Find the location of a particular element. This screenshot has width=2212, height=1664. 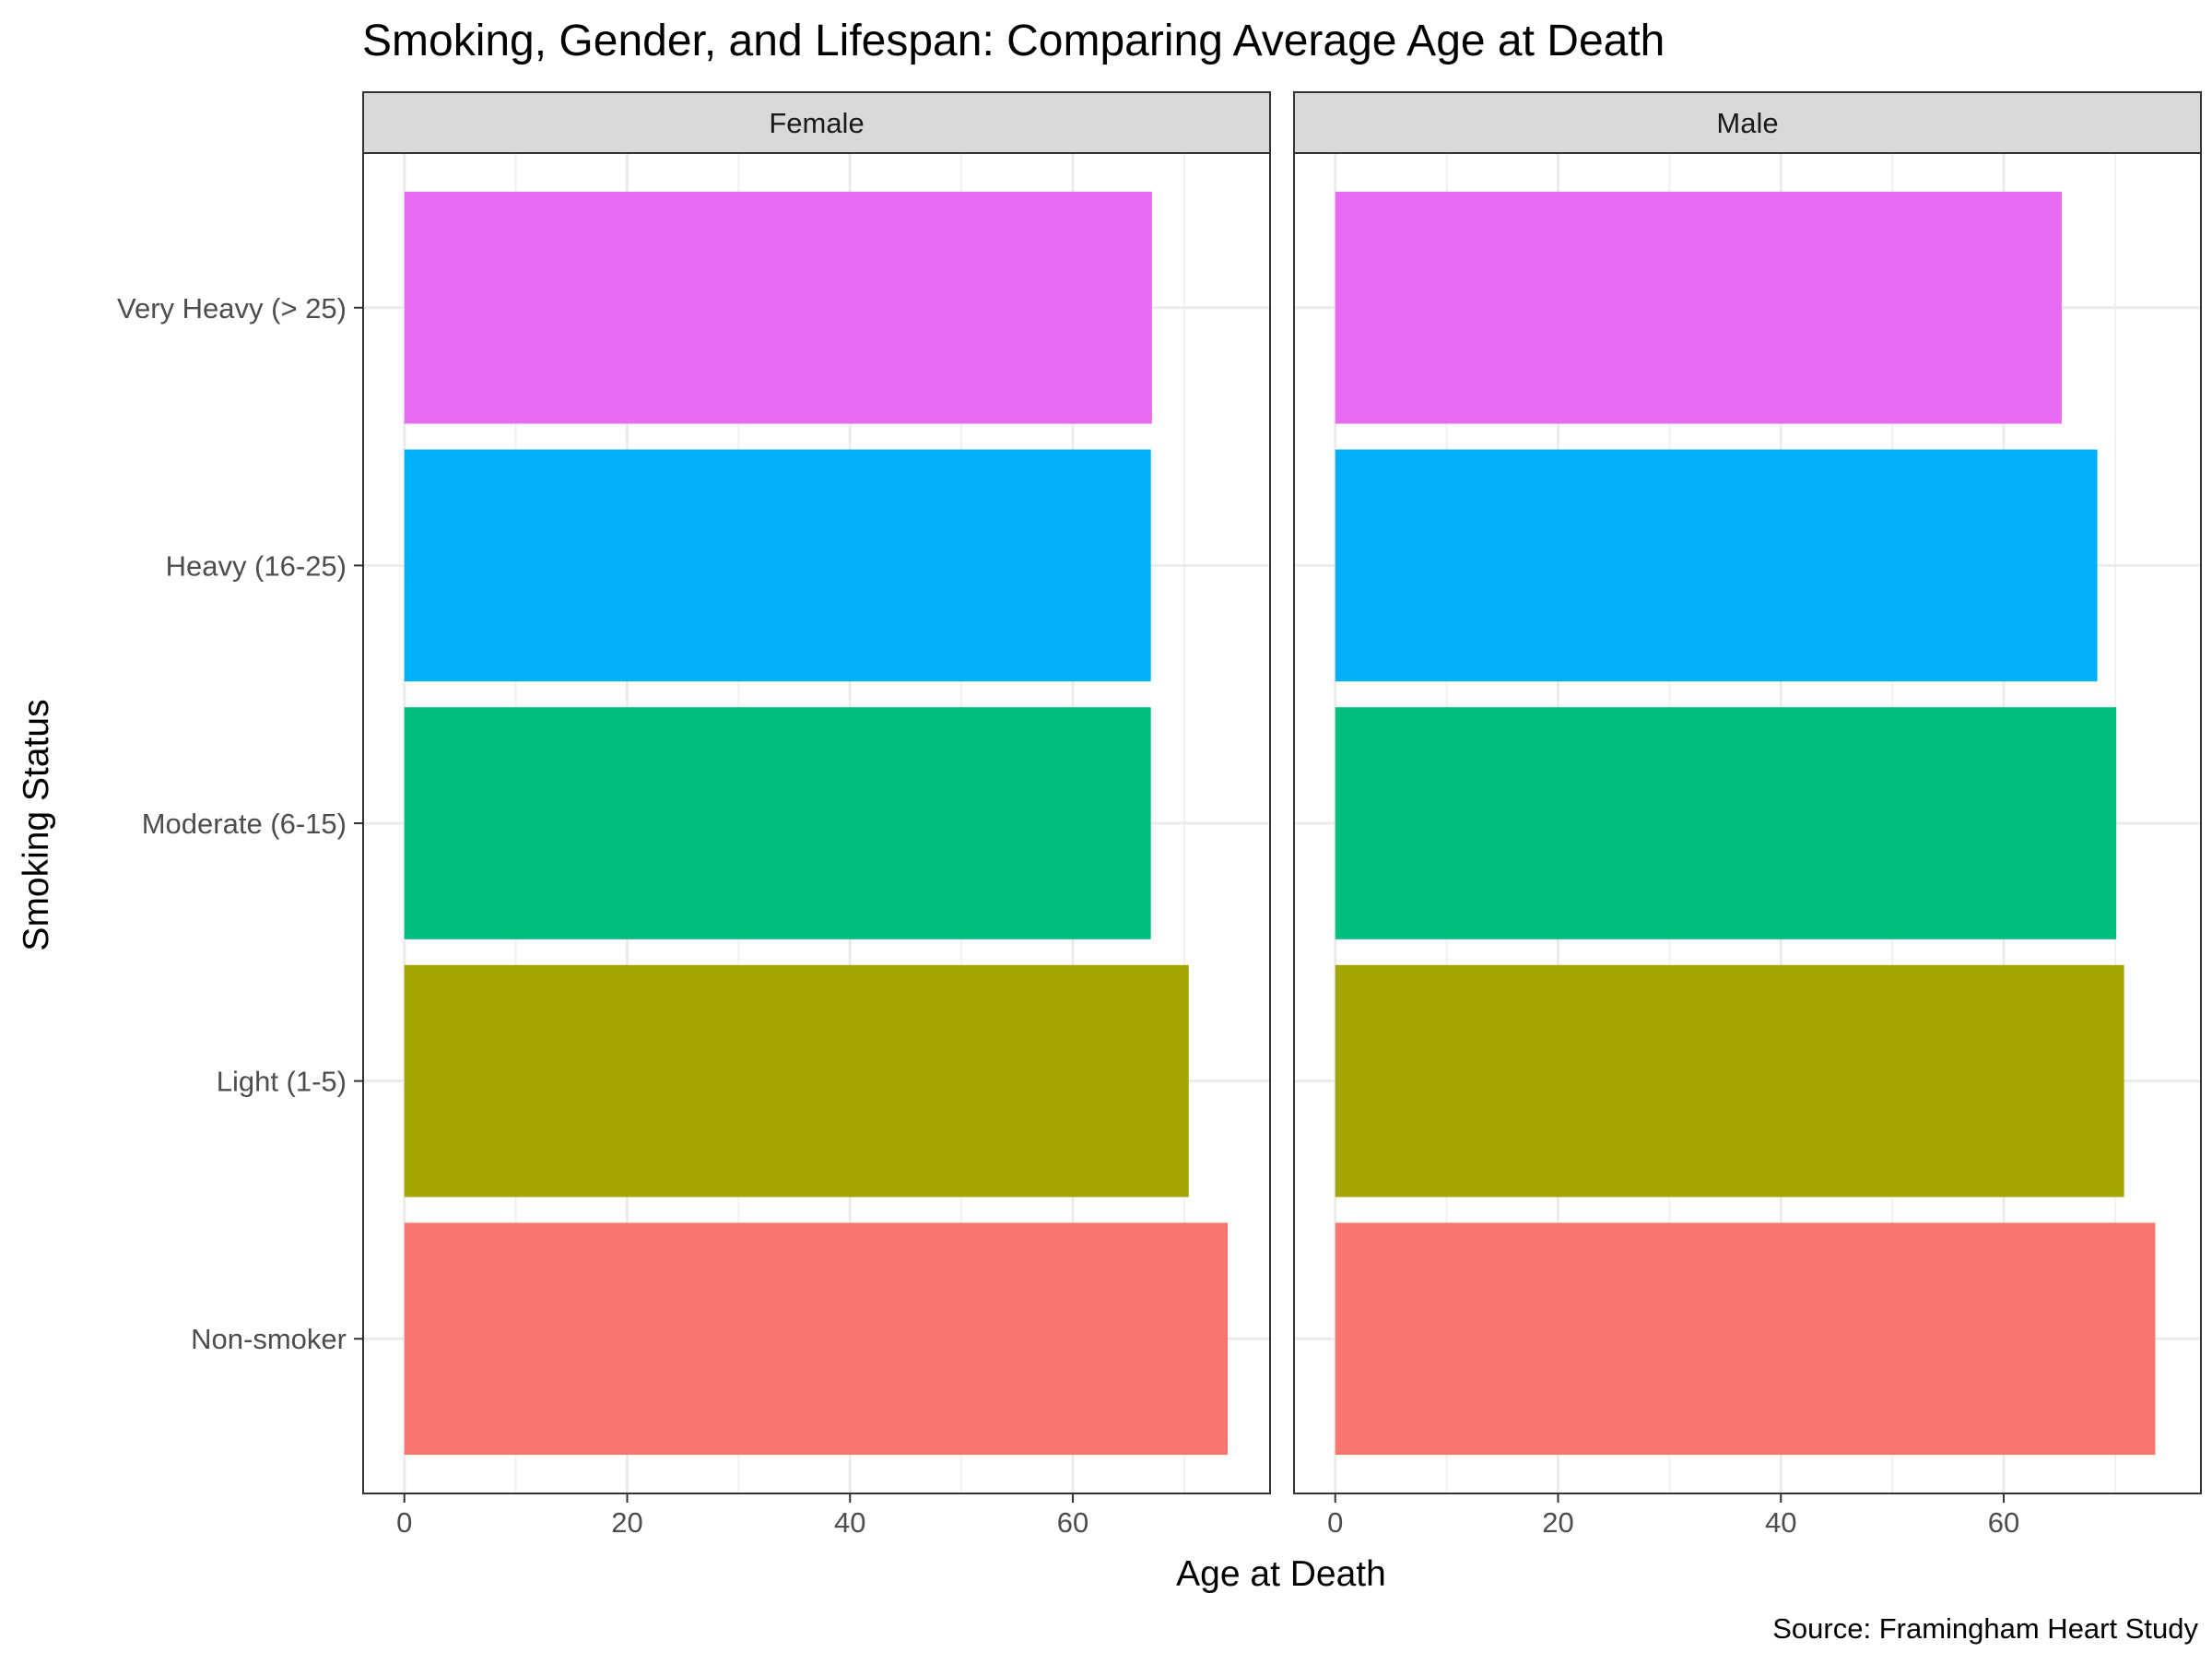

x-tick-label-male: 20 is located at coordinates (1557, 1522).